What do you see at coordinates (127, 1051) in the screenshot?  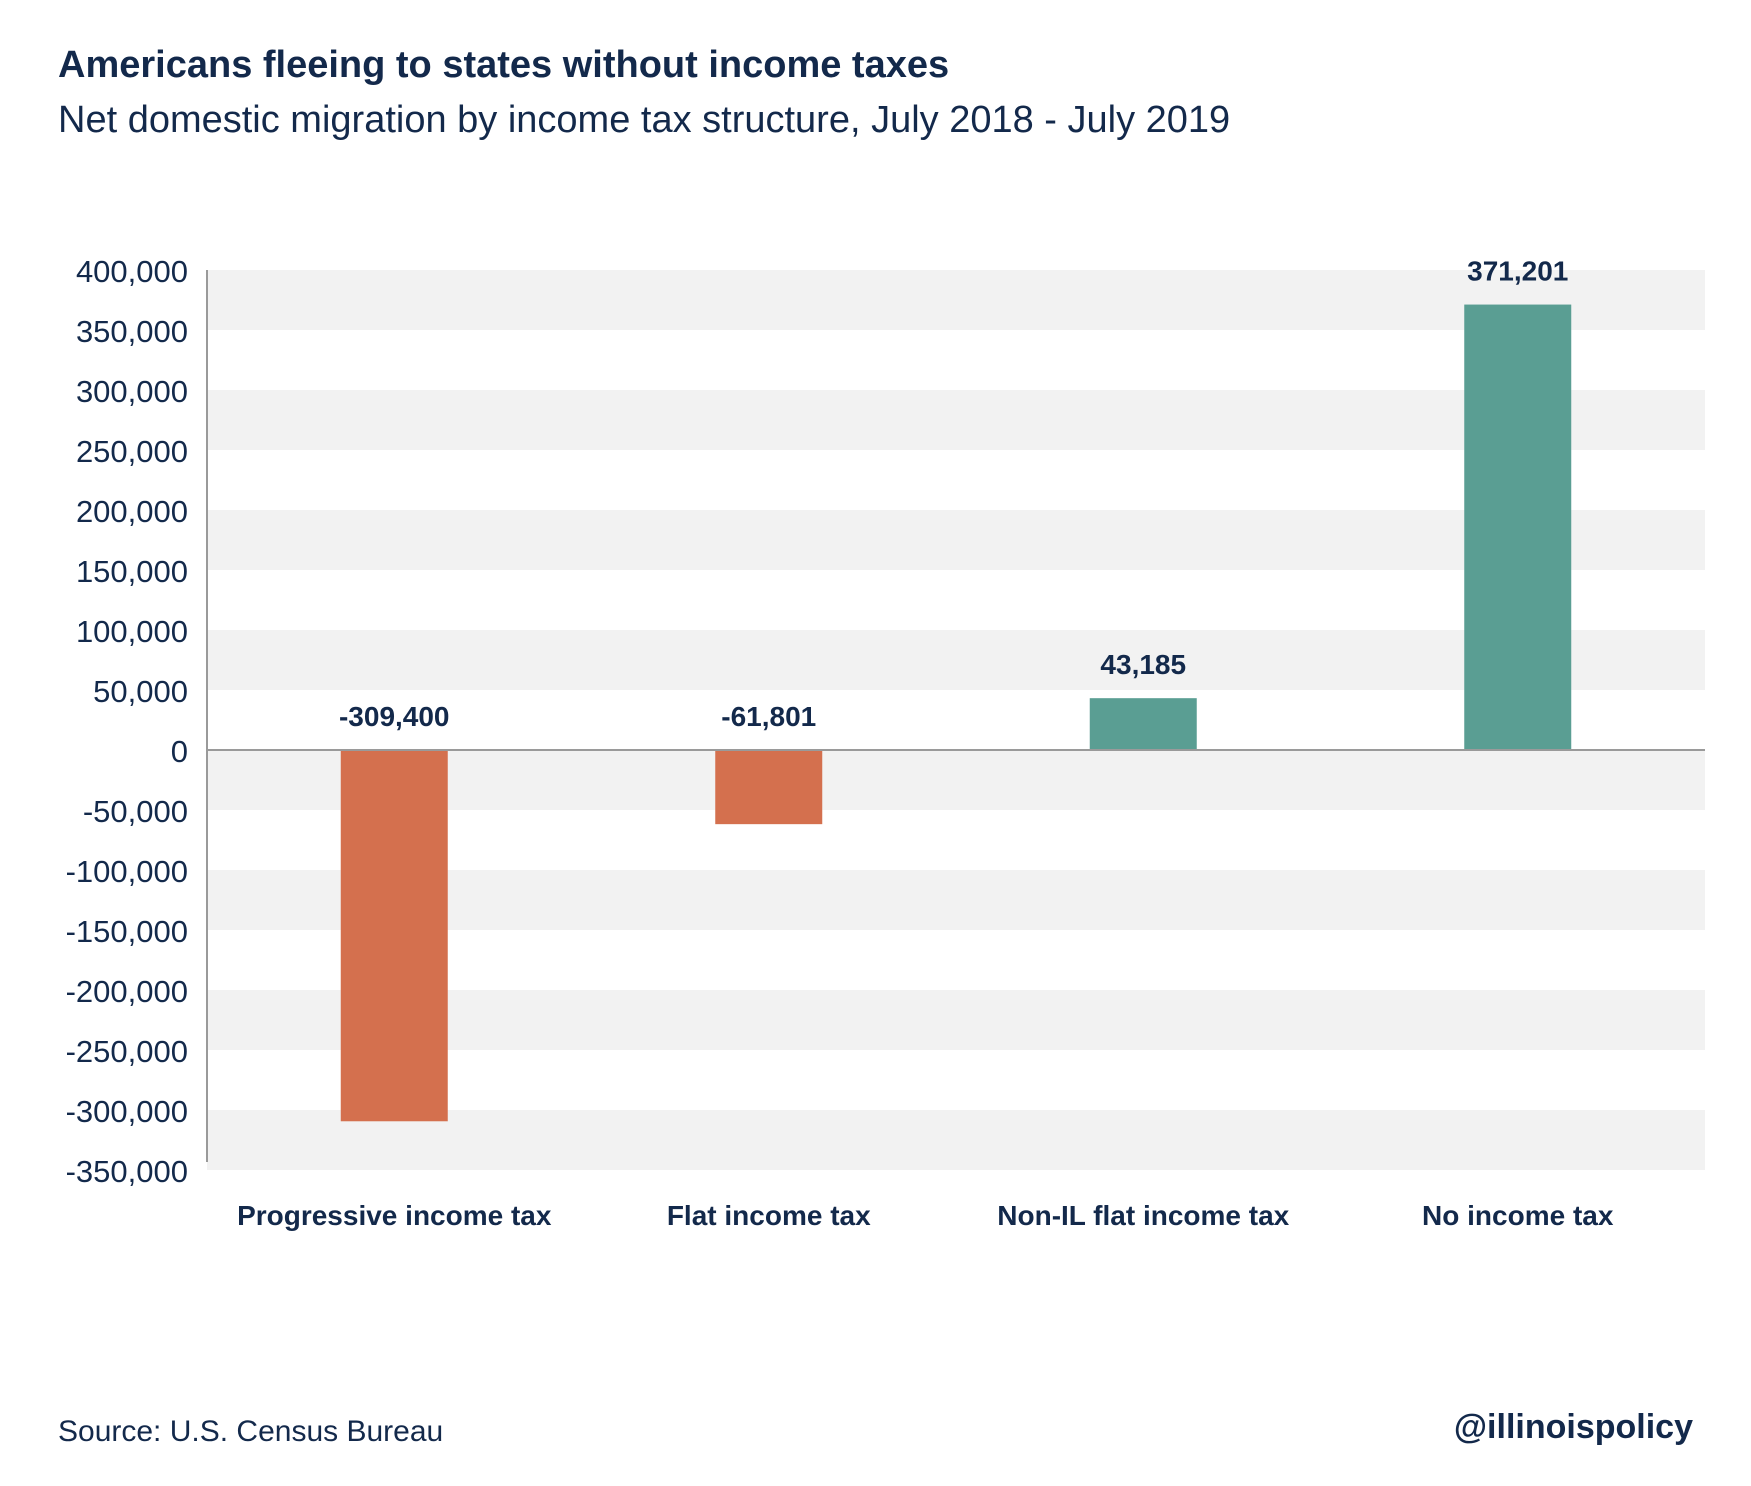 I see `y-tick-label: -250,000` at bounding box center [127, 1051].